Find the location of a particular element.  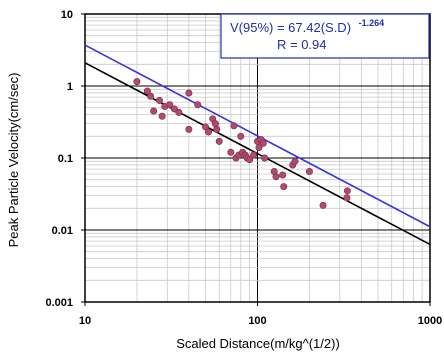

annotation-line-1-exponent: -1.264 is located at coordinates (372, 23).